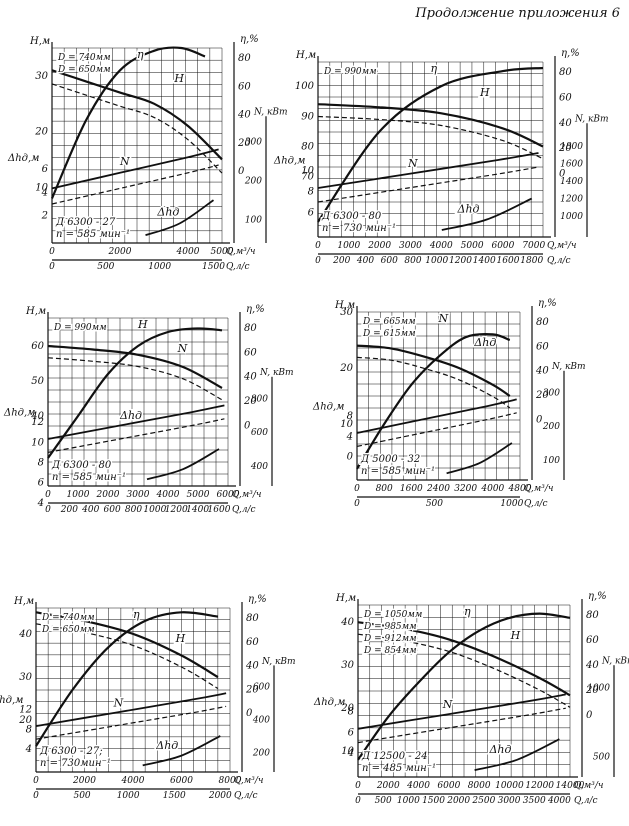  What do you see at coordinates (571, 200) in the screenshot?
I see `power-tick-label: 1200` at bounding box center [571, 200].